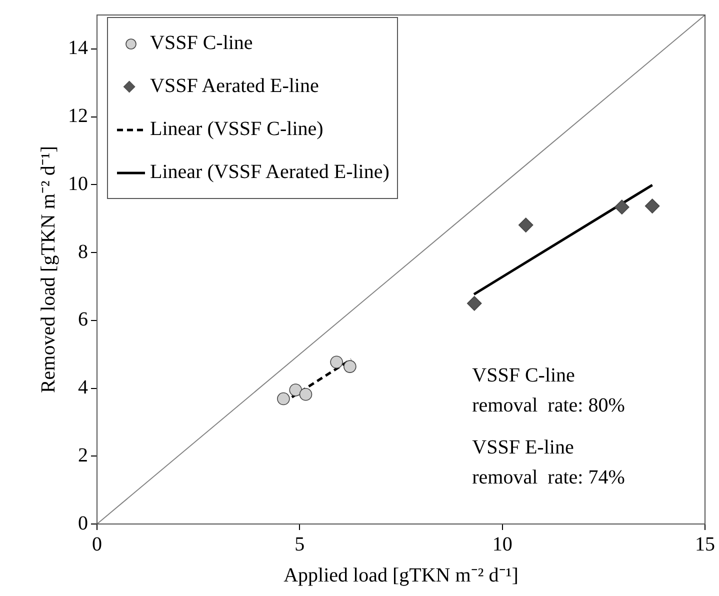 The height and width of the screenshot is (596, 719). What do you see at coordinates (48, 270) in the screenshot?
I see `y-axis-title: Removed load [gTKN m⁻² d⁻¹]` at bounding box center [48, 270].